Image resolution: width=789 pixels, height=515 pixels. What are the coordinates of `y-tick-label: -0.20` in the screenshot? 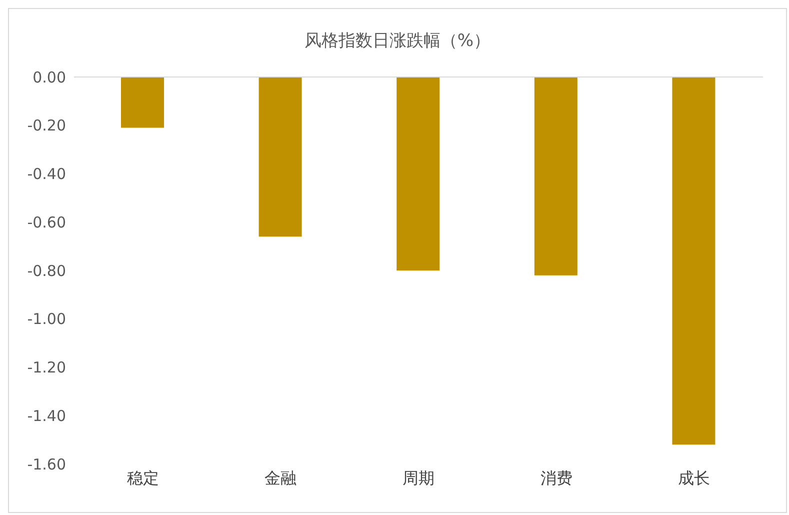 It's located at (46, 125).